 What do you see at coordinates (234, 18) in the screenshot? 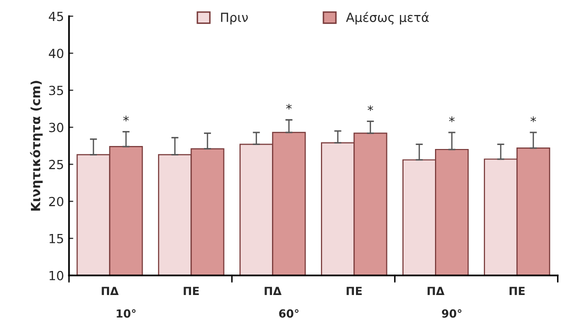
I see `legend-label: Πριν` at bounding box center [234, 18].